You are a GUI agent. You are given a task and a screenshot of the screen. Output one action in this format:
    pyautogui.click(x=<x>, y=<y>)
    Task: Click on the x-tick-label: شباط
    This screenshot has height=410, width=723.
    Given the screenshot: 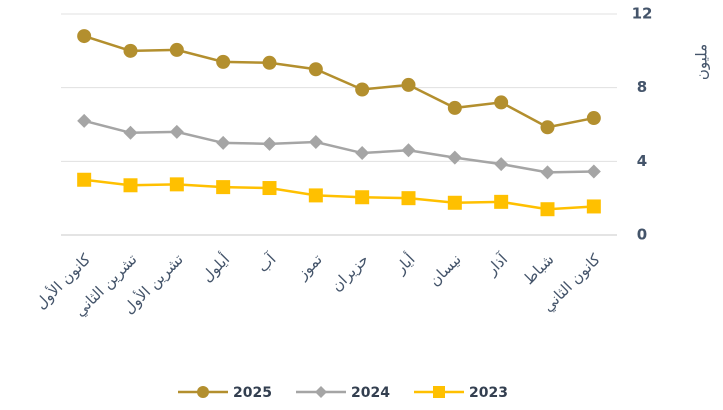 What is the action you would take?
    pyautogui.click(x=539, y=269)
    